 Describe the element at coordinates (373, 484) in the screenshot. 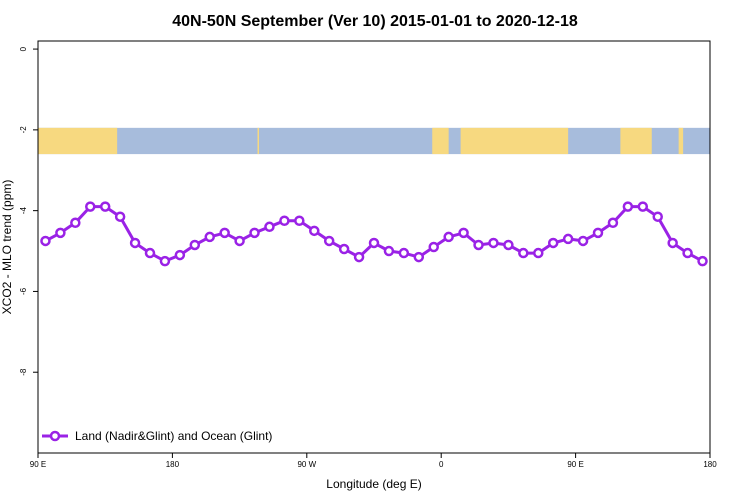

I see `x-axis-label: Longitude (deg E)` at that location.